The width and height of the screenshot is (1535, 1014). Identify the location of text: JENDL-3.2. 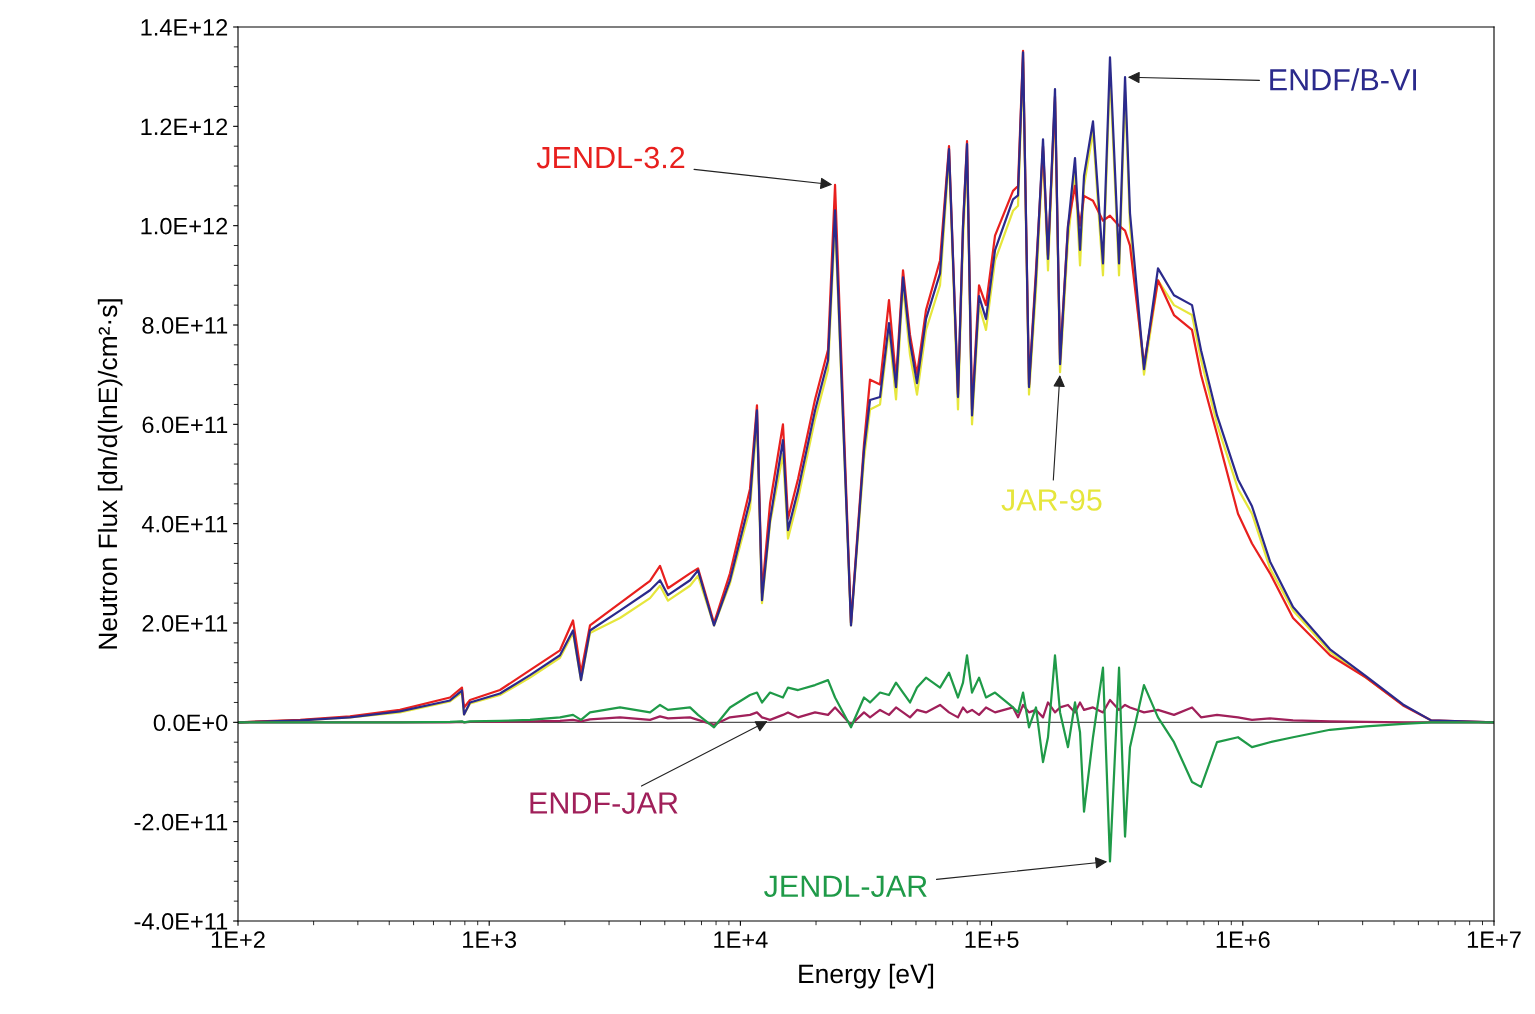
(610, 157).